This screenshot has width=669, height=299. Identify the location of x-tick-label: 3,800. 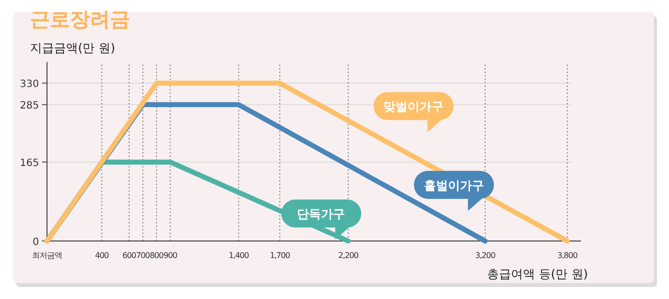
(567, 255).